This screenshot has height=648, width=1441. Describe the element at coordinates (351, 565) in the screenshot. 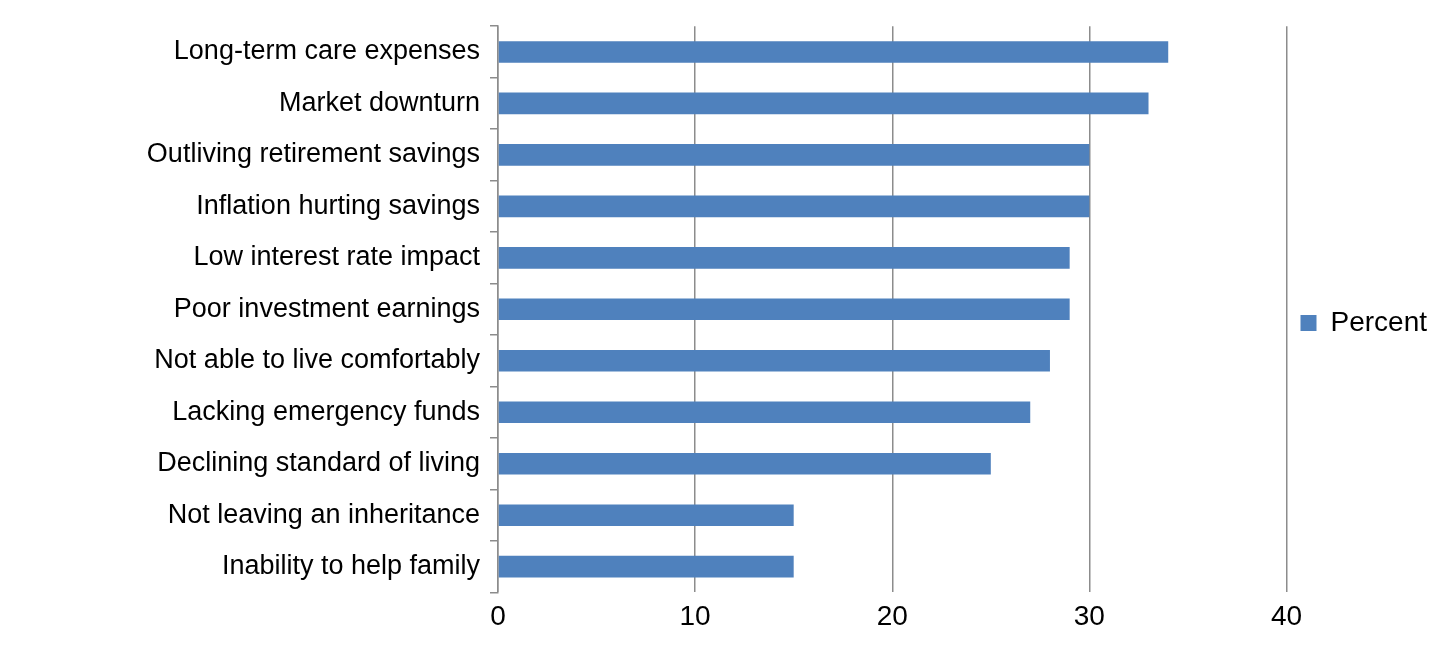

I see `y-tick-label: Inability to help family` at that location.